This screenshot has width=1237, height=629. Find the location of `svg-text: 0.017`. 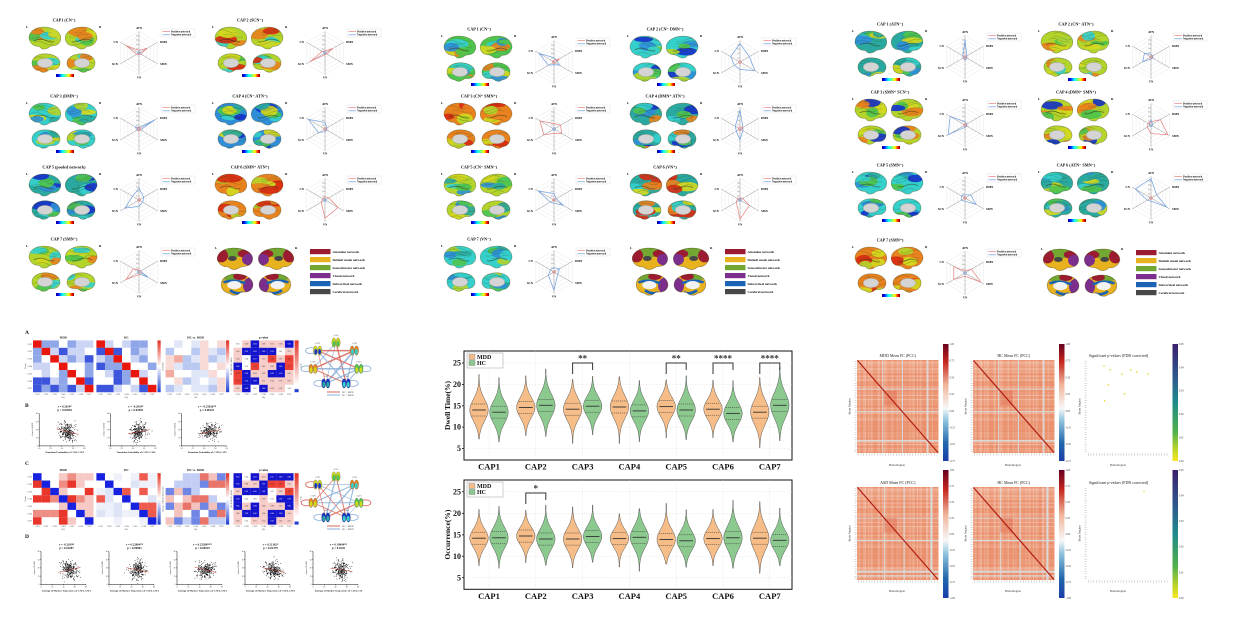

svg-text: 0.017 is located at coordinates (264, 382).